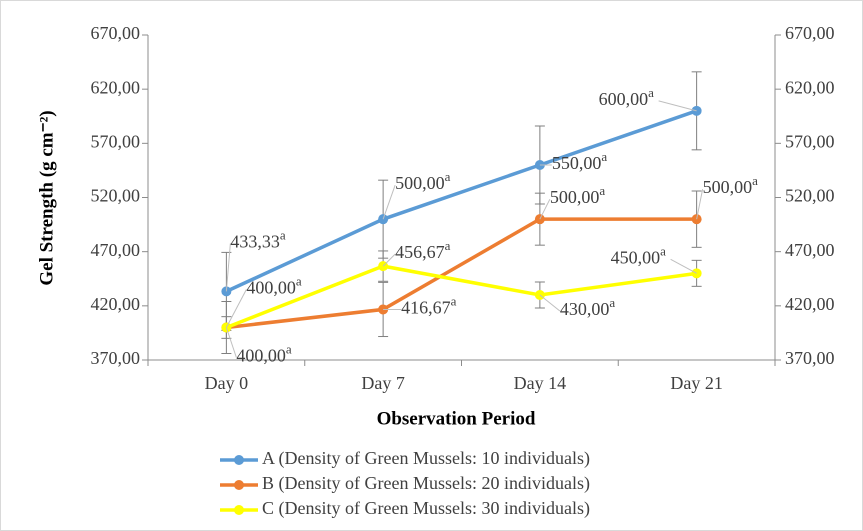  I want to click on data-label: 550,00a, so click(580, 161).